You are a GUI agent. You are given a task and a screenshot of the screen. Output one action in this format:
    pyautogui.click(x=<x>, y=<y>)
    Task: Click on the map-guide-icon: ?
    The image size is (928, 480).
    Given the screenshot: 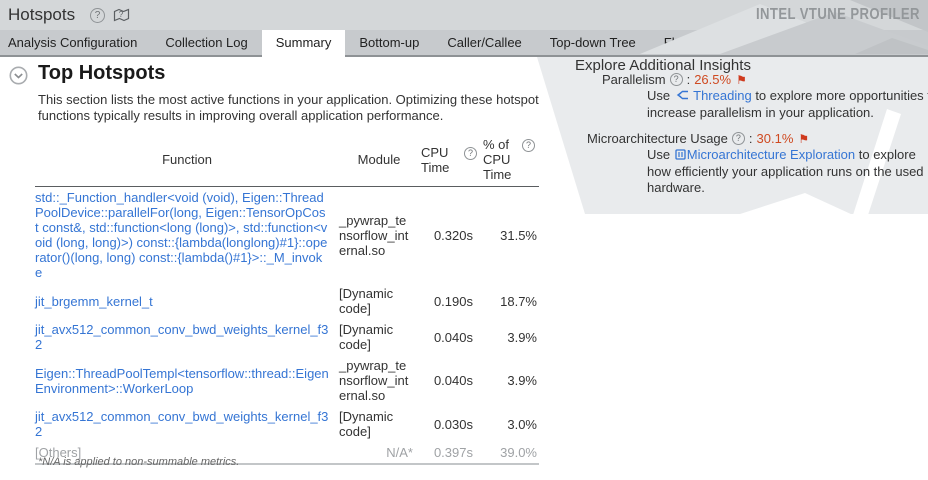 What is the action you would take?
    pyautogui.click(x=121, y=17)
    